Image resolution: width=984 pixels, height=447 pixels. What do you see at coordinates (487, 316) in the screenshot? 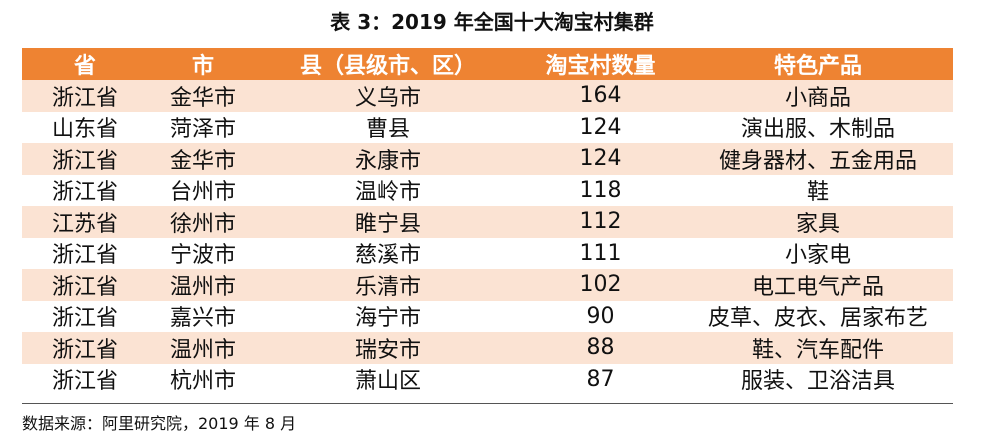
I see `table-row: 浙江省 嘉兴市 海宁市 90 皮草、皮衣、居家布艺` at bounding box center [487, 316].